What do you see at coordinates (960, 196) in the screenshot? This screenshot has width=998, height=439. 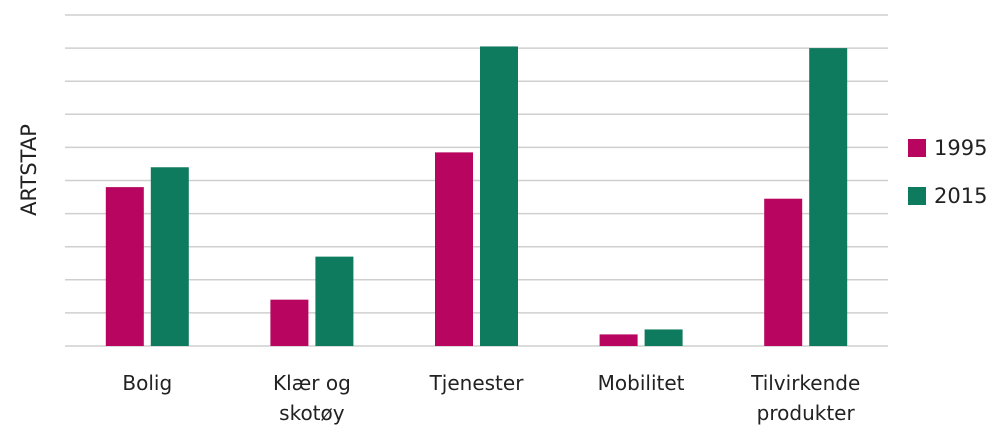 I see `legend-label: 2015` at bounding box center [960, 196].